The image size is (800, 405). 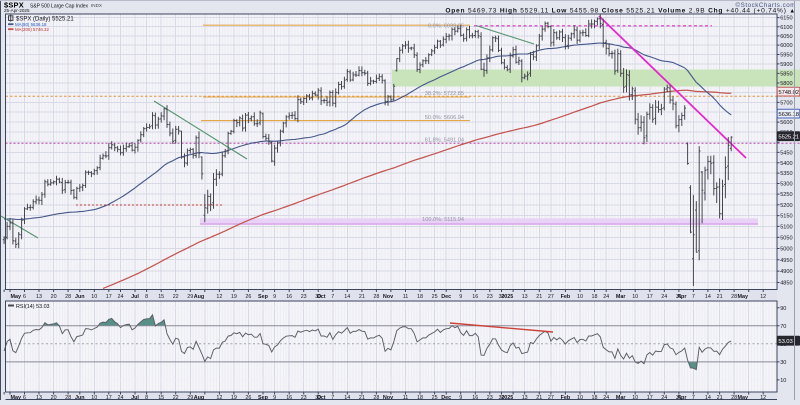 I want to click on svg-text: 5100, so click(x=786, y=228).